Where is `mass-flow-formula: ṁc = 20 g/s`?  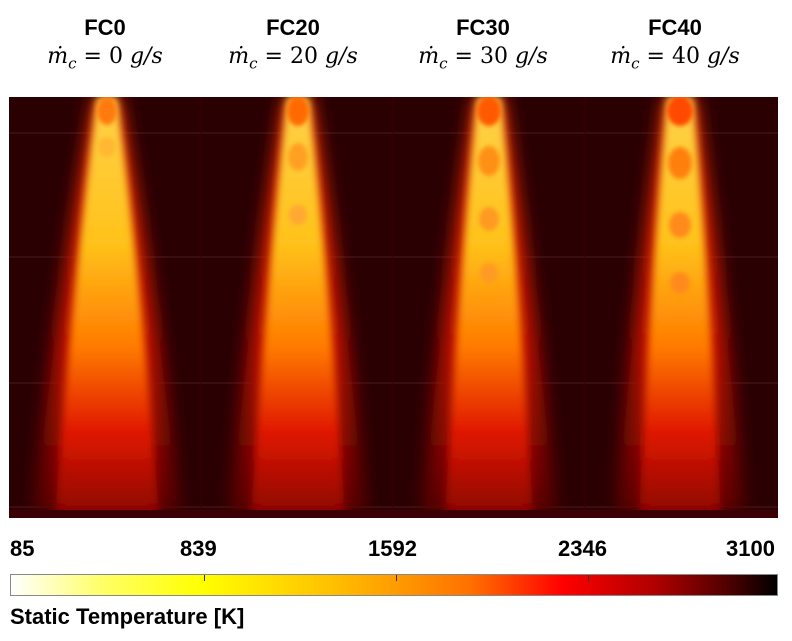 mass-flow-formula: ṁc = 20 g/s is located at coordinates (293, 60).